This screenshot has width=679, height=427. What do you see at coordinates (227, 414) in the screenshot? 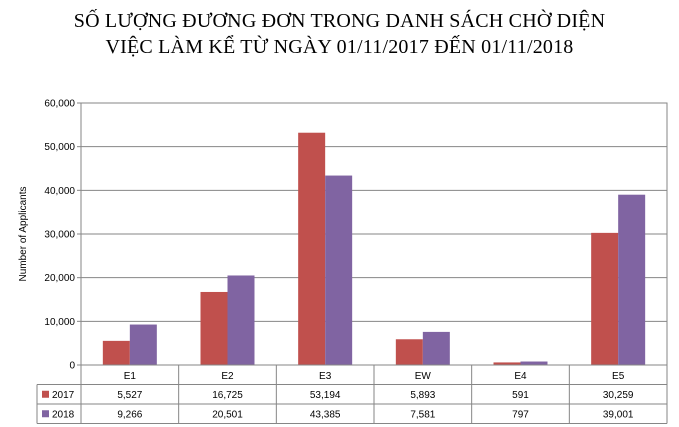
I see `data-label: 20,501` at bounding box center [227, 414].